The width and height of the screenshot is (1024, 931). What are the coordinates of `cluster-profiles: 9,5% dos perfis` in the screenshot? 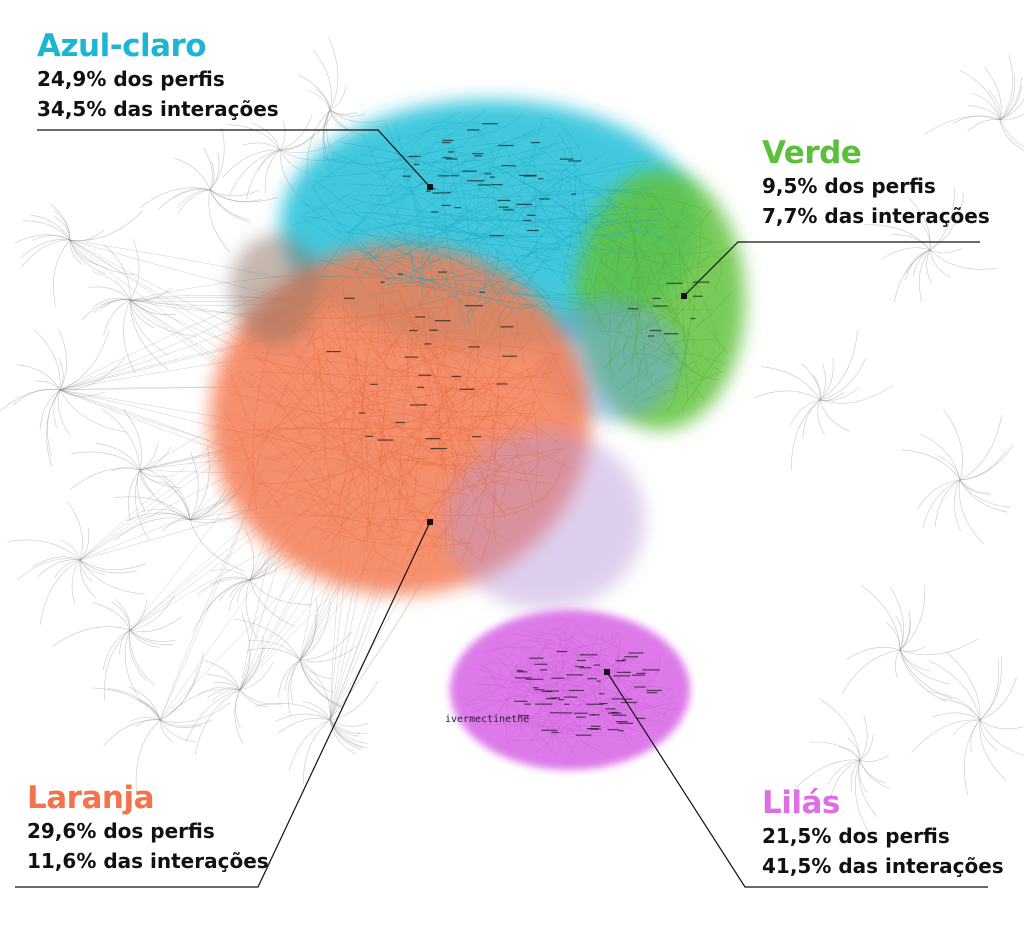 It's located at (849, 186).